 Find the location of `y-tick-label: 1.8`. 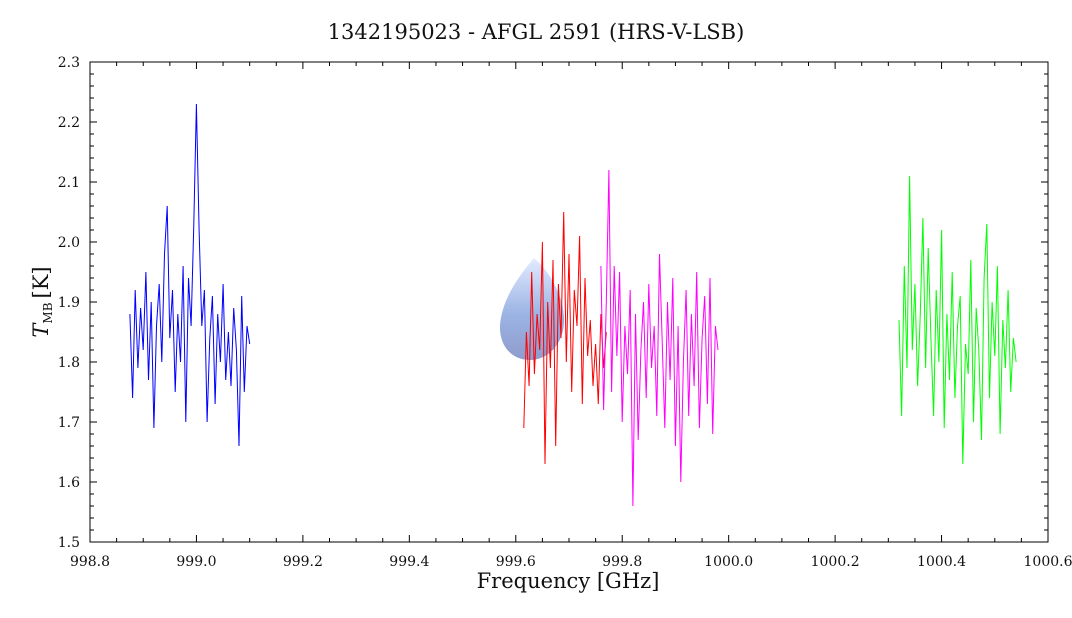

y-tick-label: 1.8 is located at coordinates (69, 363).